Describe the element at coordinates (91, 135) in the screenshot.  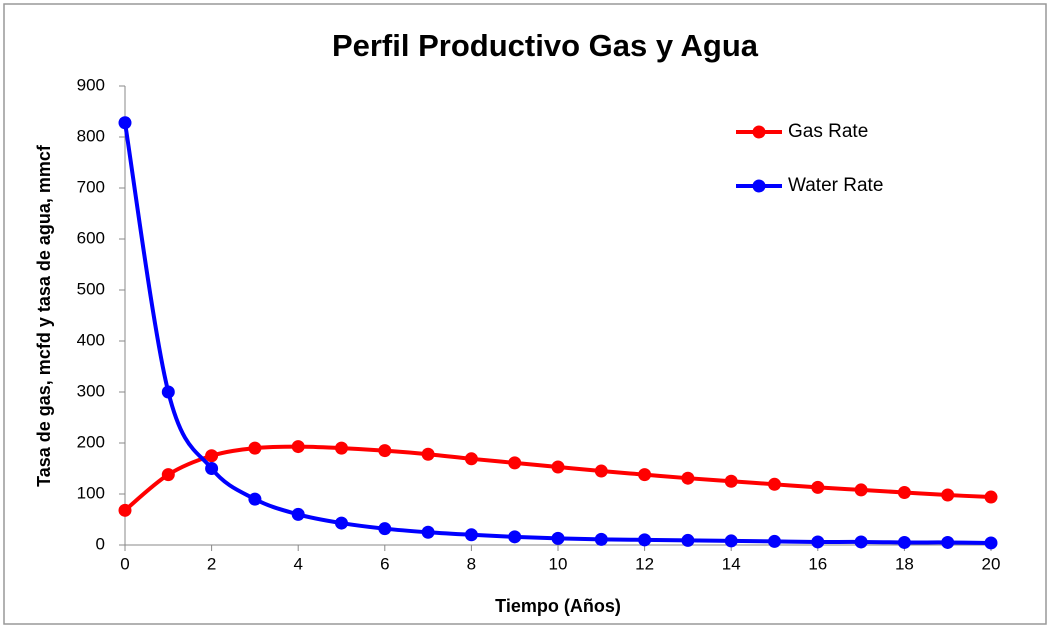
I see `y-tick-label: 800` at that location.